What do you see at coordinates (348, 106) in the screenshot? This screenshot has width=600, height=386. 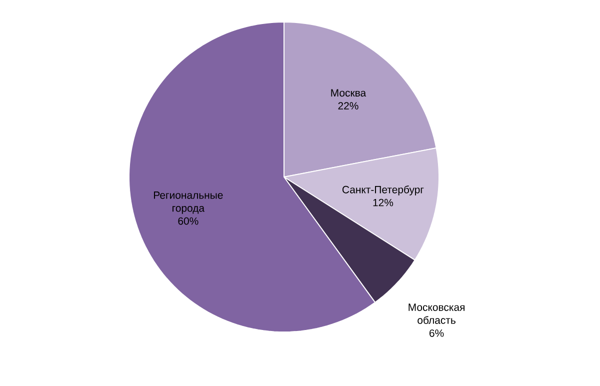 I see `data-label: 22%` at bounding box center [348, 106].